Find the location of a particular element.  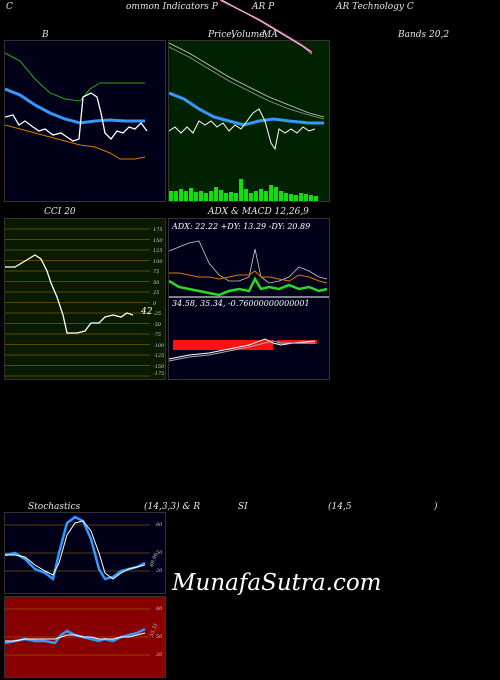

header-text-2: ommon Indicators P is located at coordinates (172, 7).